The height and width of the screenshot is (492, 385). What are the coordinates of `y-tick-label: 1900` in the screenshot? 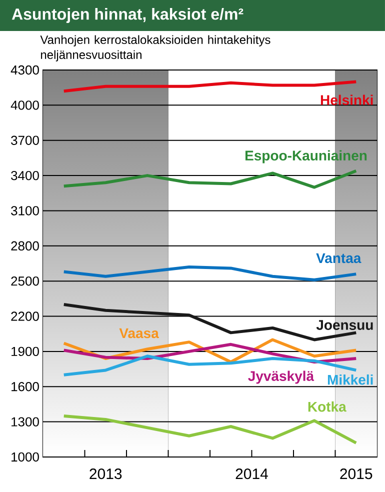 It's located at (25, 351).